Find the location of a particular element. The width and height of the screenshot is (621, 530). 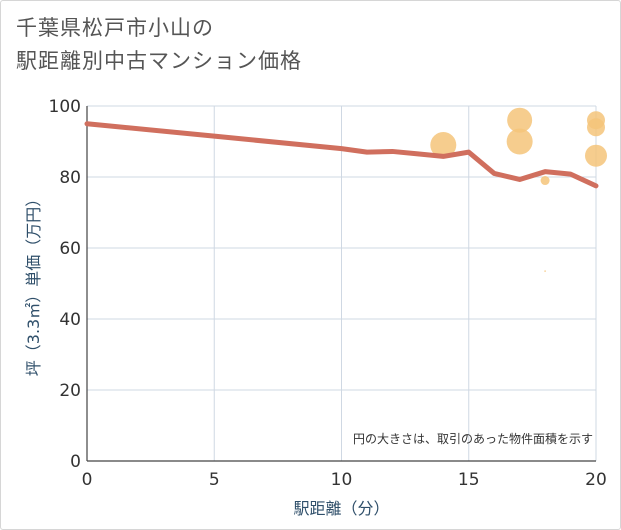

y-tick-label: 100 is located at coordinates (65, 107).